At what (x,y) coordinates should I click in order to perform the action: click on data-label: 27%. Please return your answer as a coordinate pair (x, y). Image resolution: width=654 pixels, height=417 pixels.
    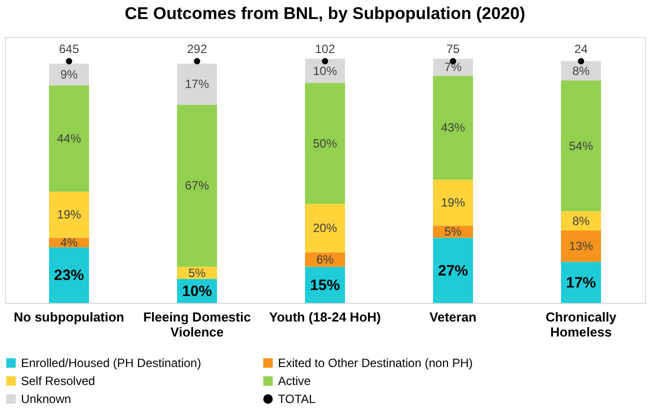
    Looking at the image, I should click on (453, 271).